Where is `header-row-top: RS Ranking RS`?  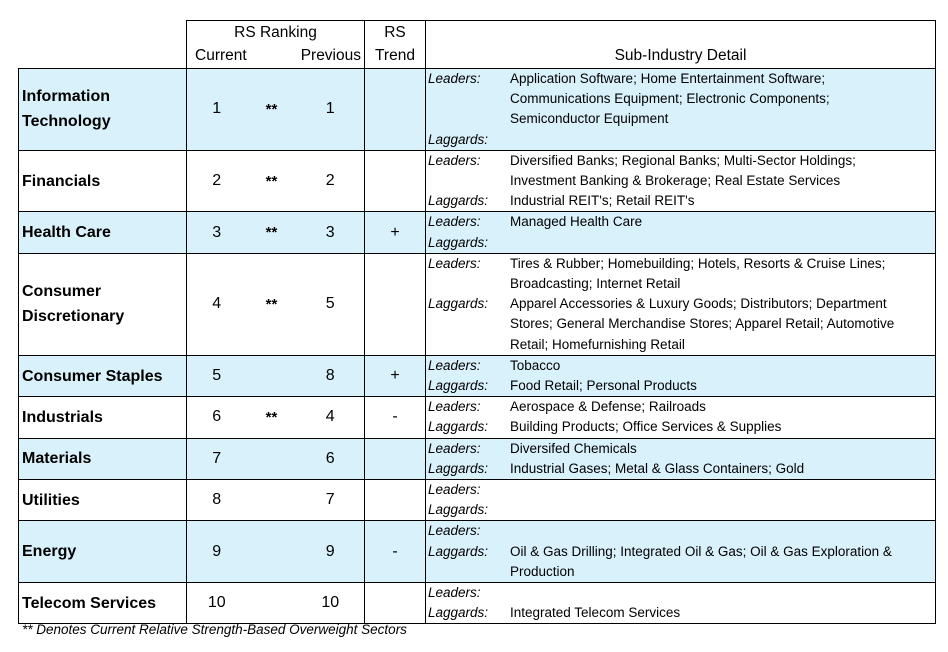
header-row-top: RS Ranking RS is located at coordinates (477, 32).